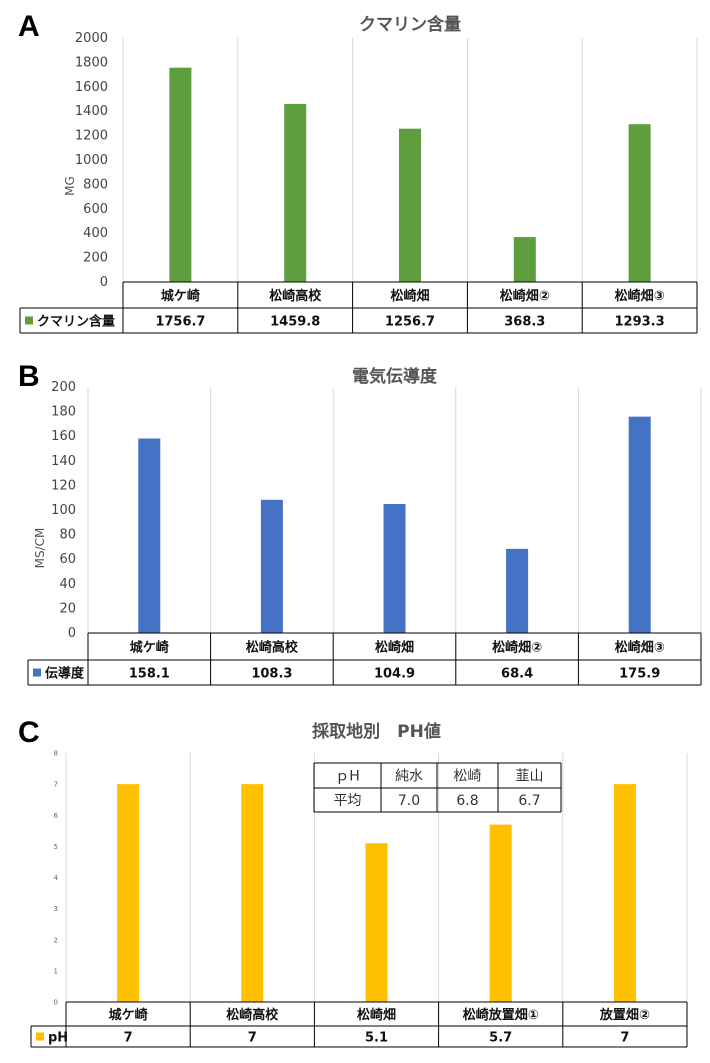 This screenshot has width=710, height=1063. I want to click on chart-b-value-label: 104.9, so click(394, 674).